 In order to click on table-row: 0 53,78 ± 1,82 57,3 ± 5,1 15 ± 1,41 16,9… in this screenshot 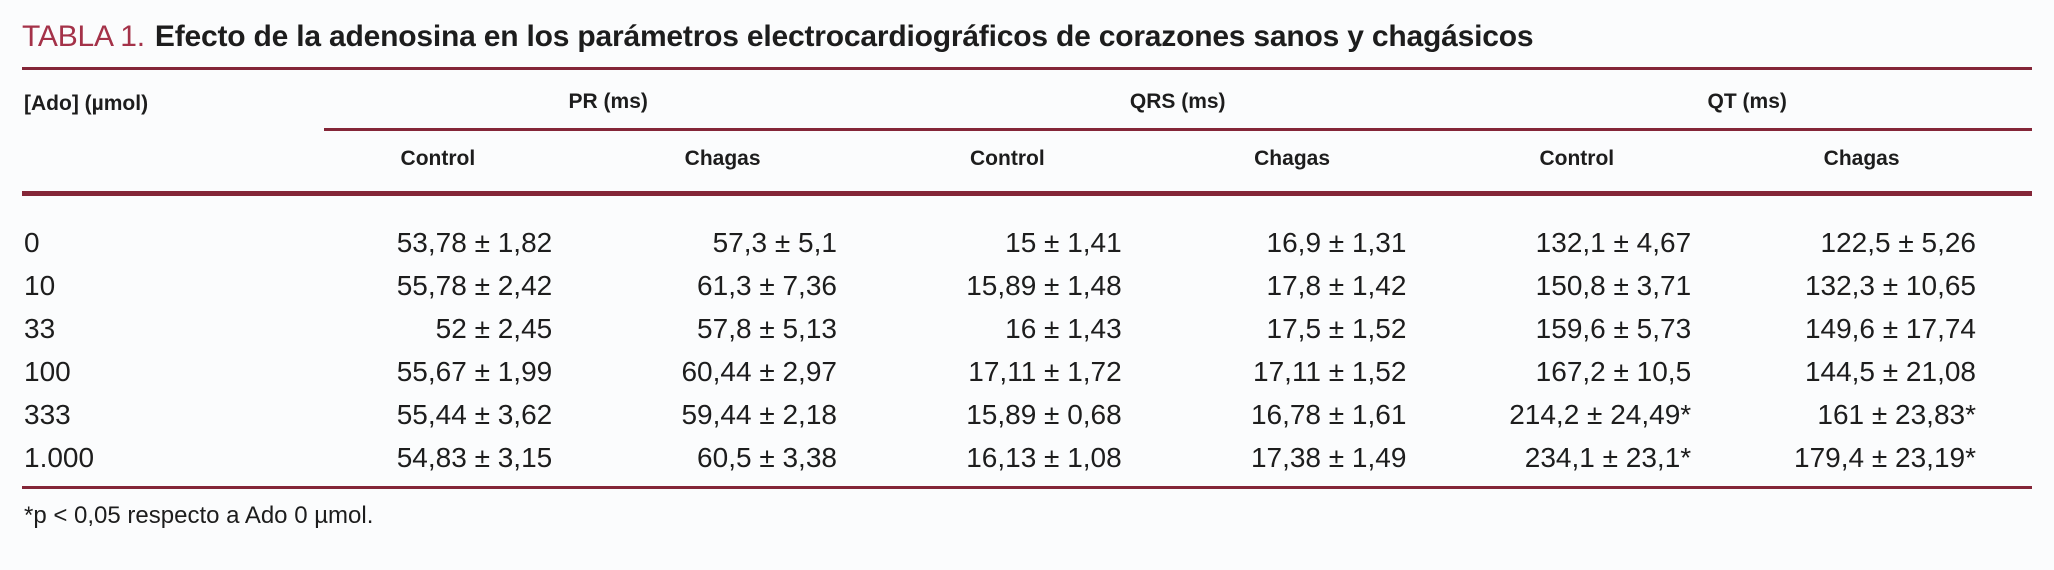, I will do `click(1027, 229)`.